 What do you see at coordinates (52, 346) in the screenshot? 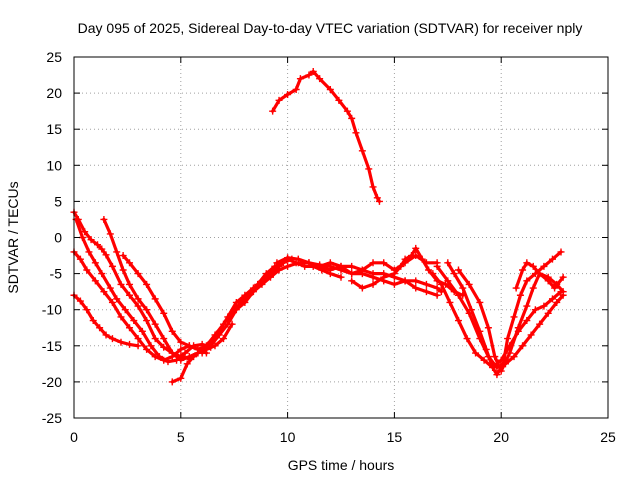
I see `y-tick-label: -15` at bounding box center [52, 346].